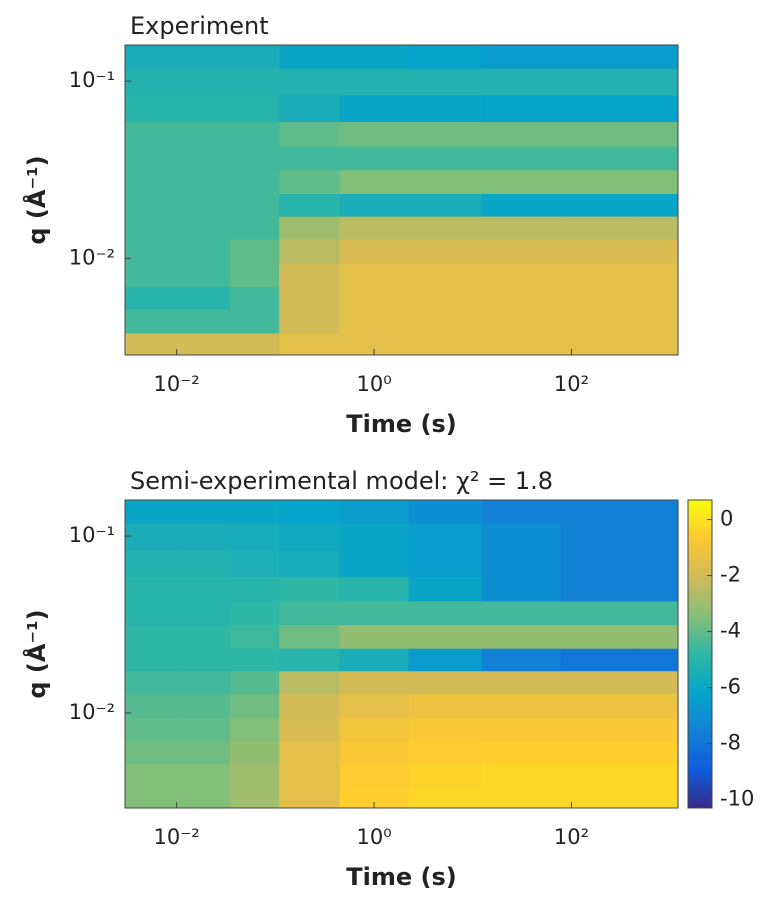  Describe the element at coordinates (730, 743) in the screenshot. I see `colorbar-tick-label: -8` at that location.